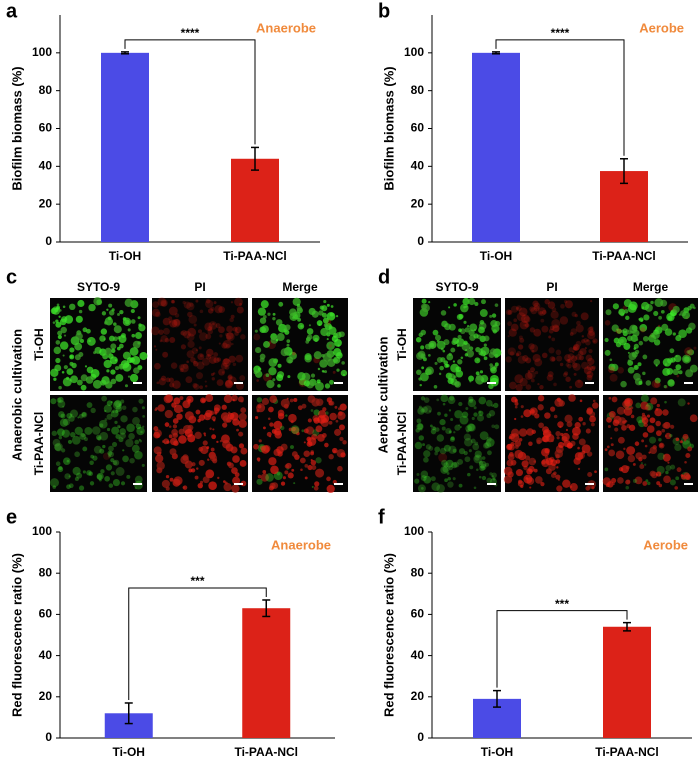  What do you see at coordinates (382, 394) in the screenshot?
I see `side-label: Aerobic cultivation` at bounding box center [382, 394].